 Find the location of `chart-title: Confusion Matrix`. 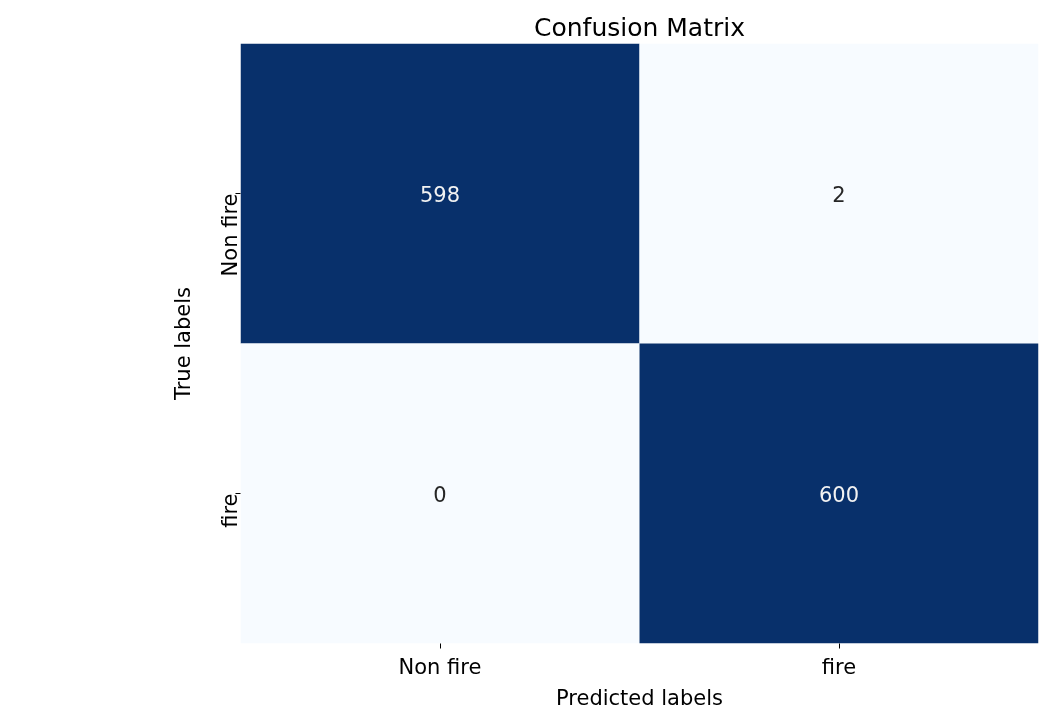

chart-title: Confusion Matrix is located at coordinates (639, 27).